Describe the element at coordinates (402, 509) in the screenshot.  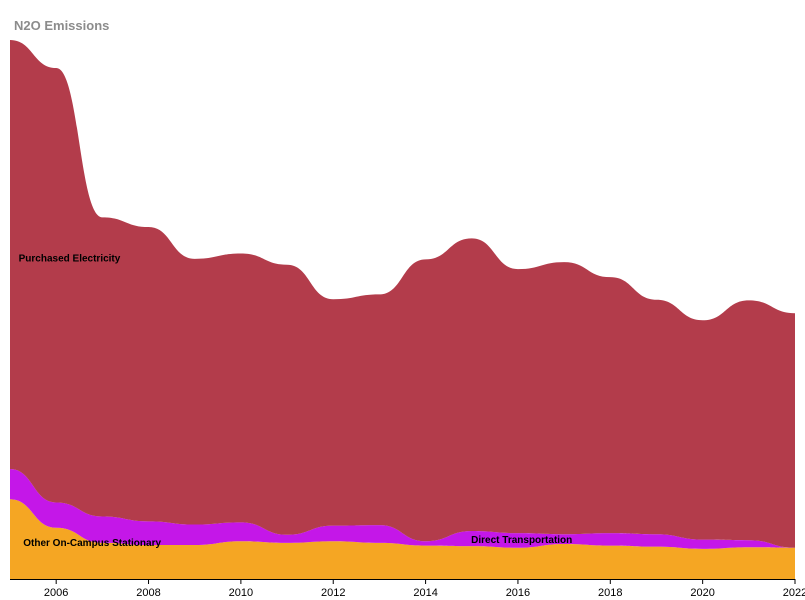
I see `area-direct-transportation` at that location.